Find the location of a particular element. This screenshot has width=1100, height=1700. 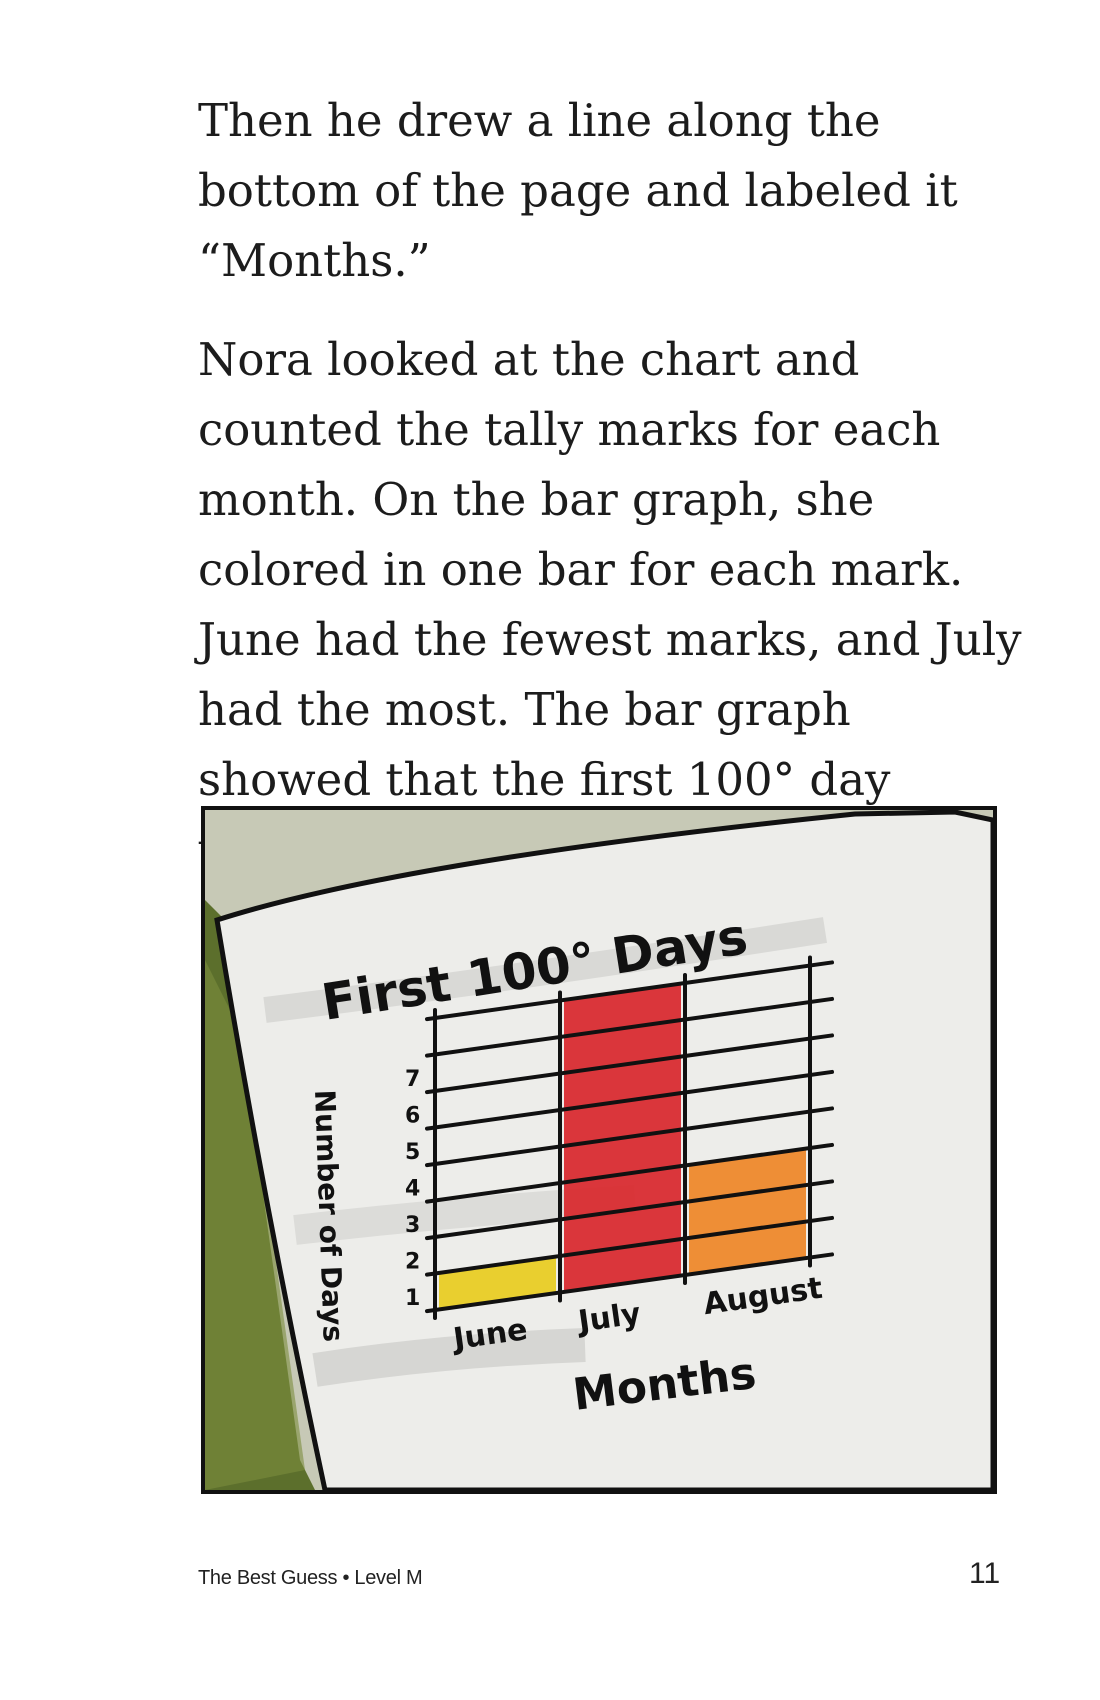

y-tick-label: 7 is located at coordinates (412, 1079).